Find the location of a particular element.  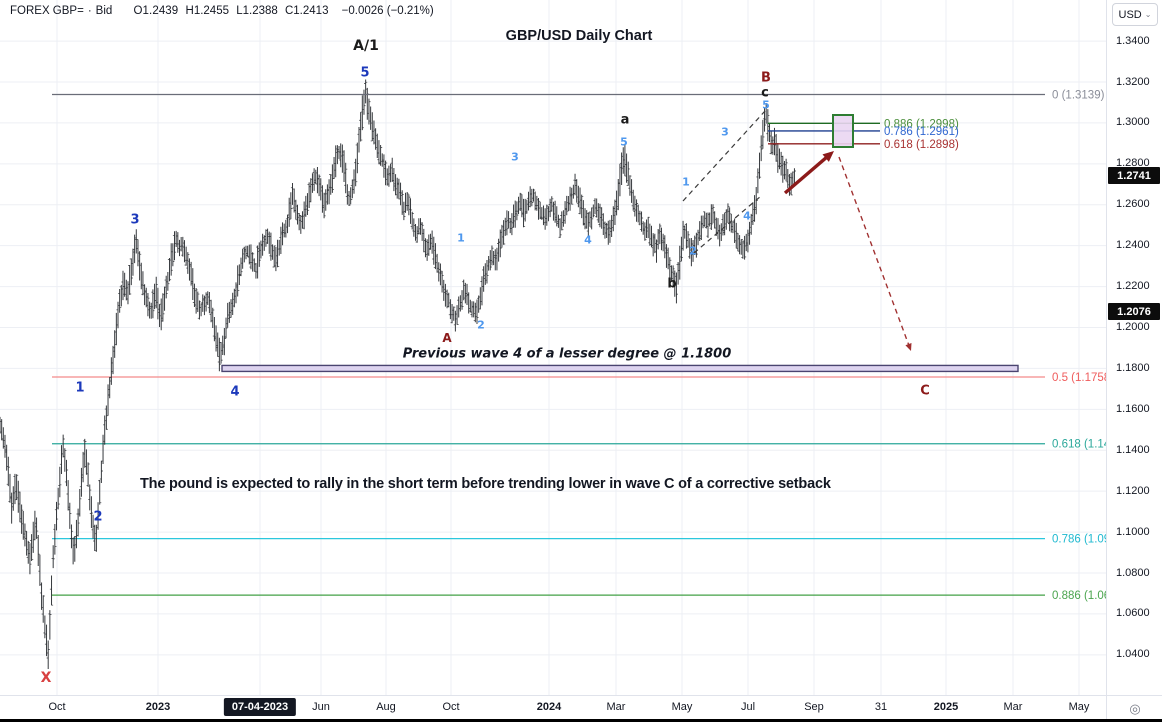

fib-label: 0.618 (1.1432) is located at coordinates (1079, 445).